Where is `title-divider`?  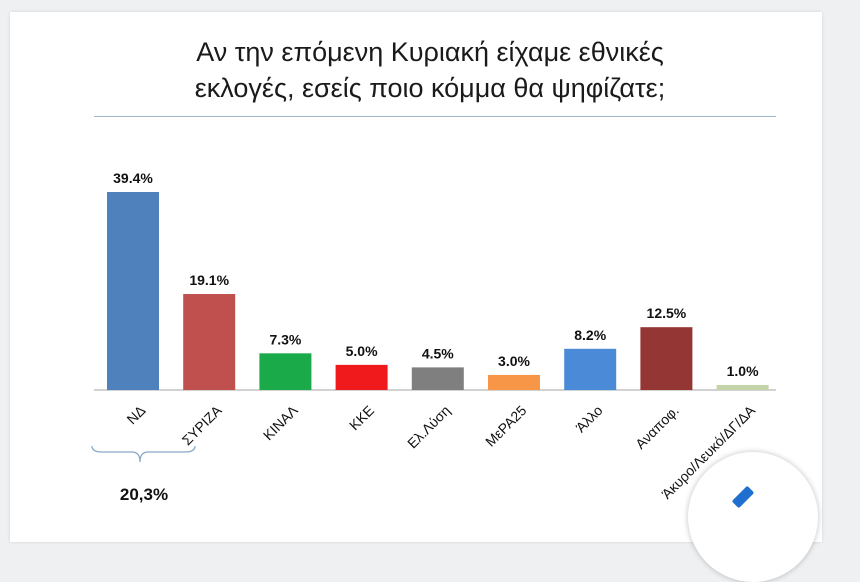 title-divider is located at coordinates (435, 116).